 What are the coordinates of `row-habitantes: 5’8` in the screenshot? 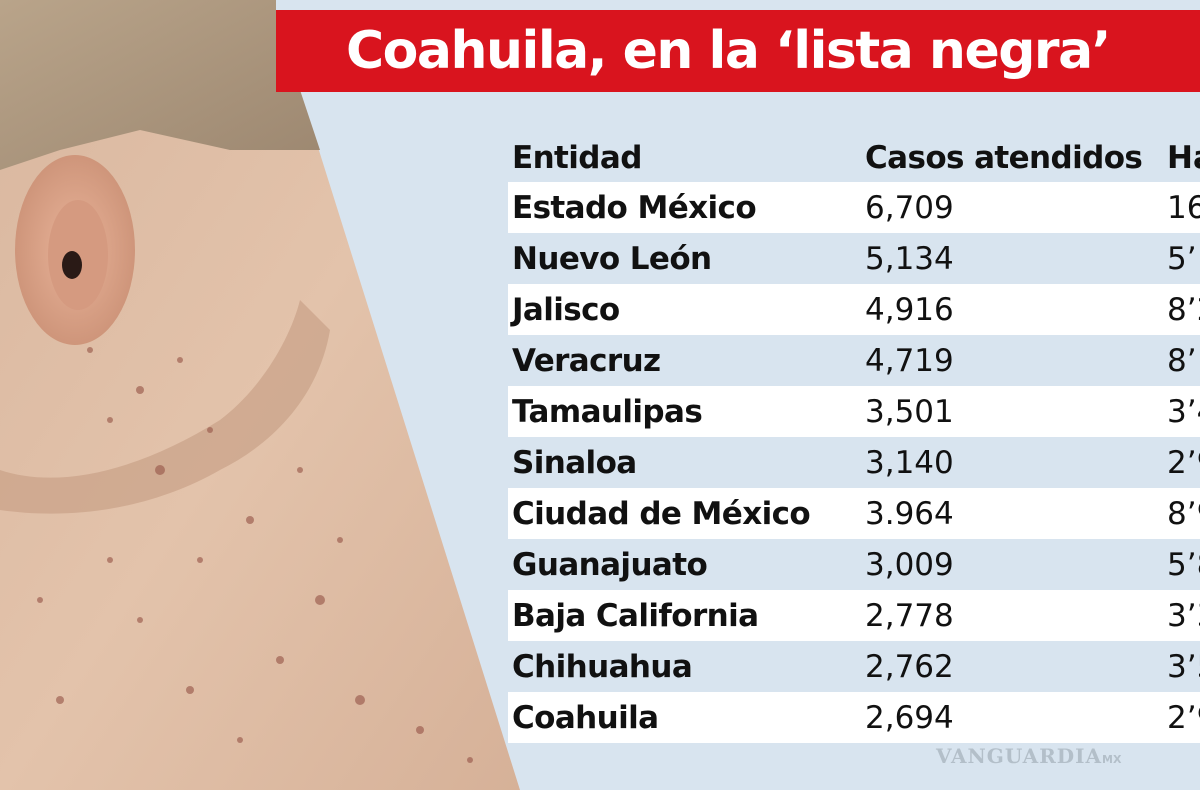 It's located at (1183, 564).